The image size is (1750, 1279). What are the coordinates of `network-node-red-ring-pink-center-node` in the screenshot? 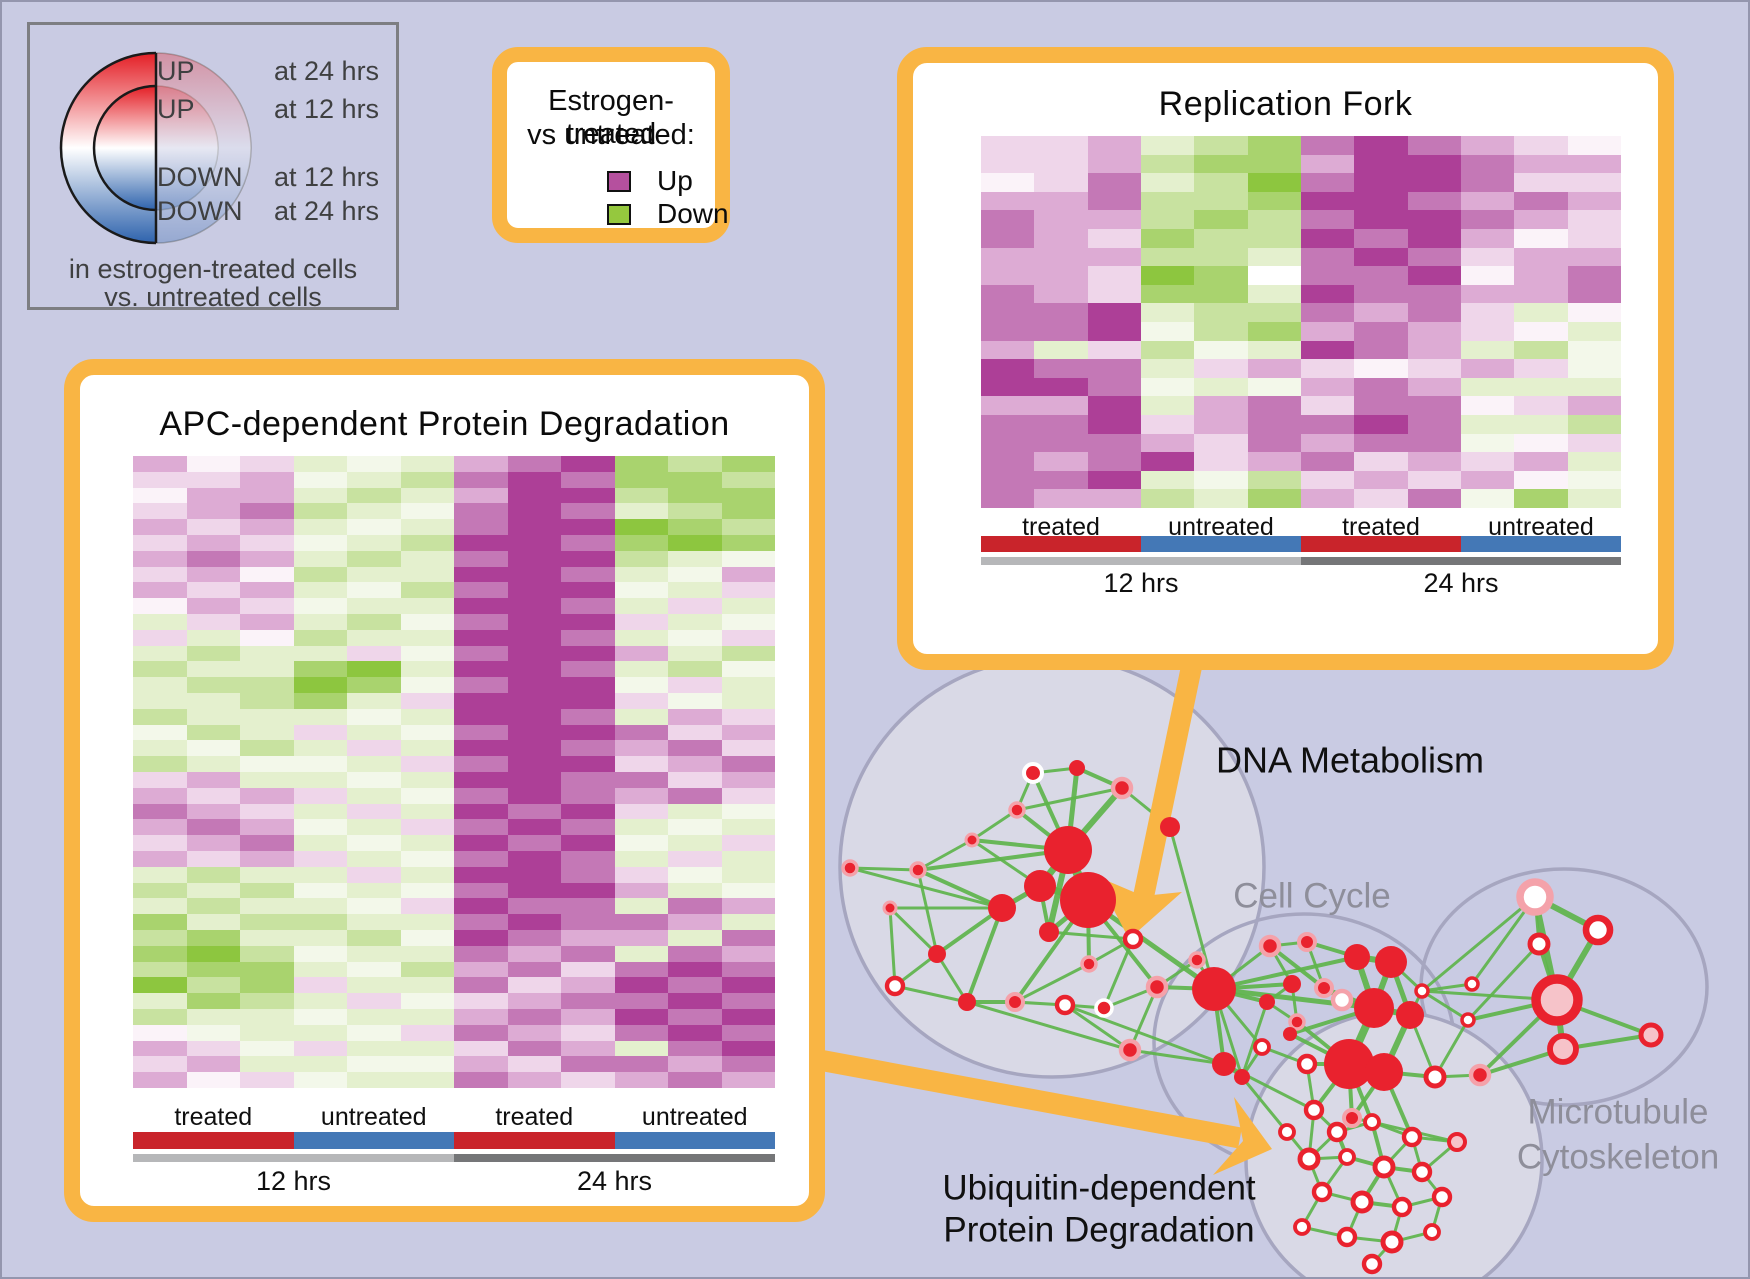 It's located at (1457, 1142).